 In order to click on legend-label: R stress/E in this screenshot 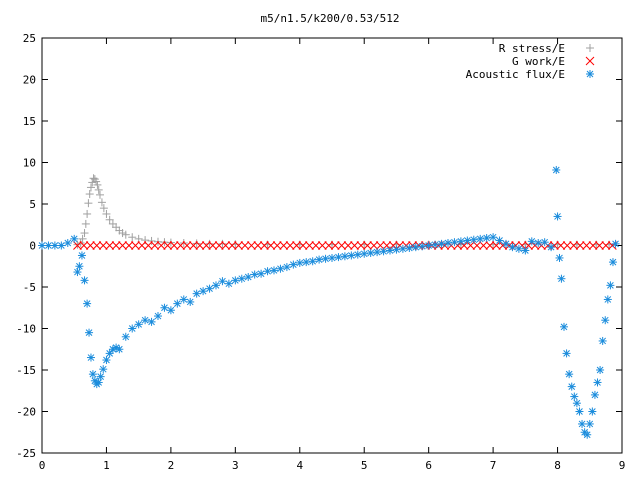, I will do `click(532, 48)`.